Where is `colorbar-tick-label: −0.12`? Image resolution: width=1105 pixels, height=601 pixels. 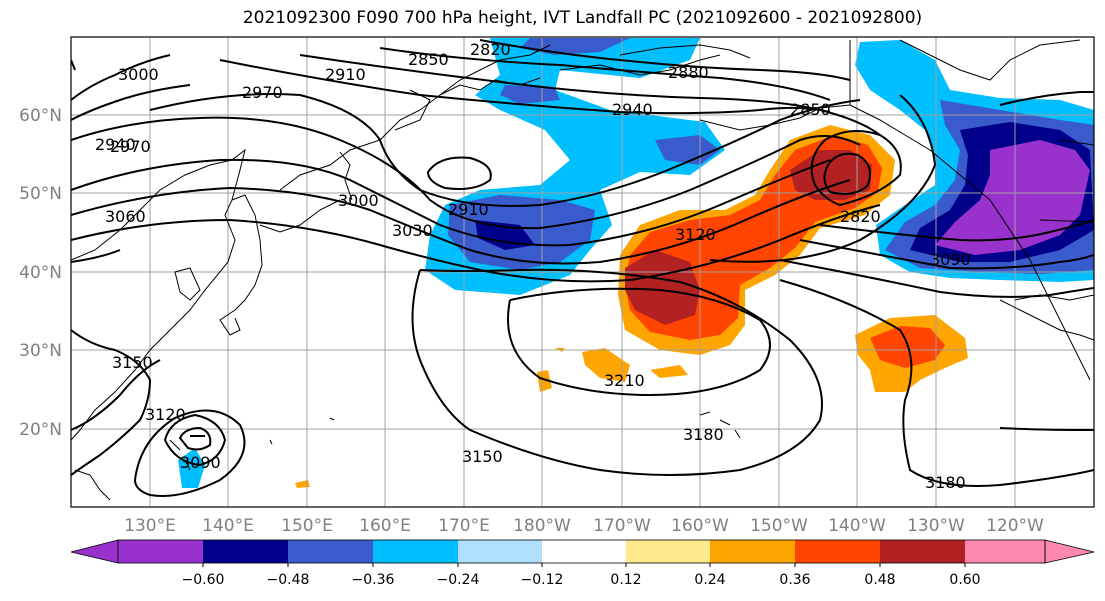
colorbar-tick-label: −0.12 is located at coordinates (542, 580).